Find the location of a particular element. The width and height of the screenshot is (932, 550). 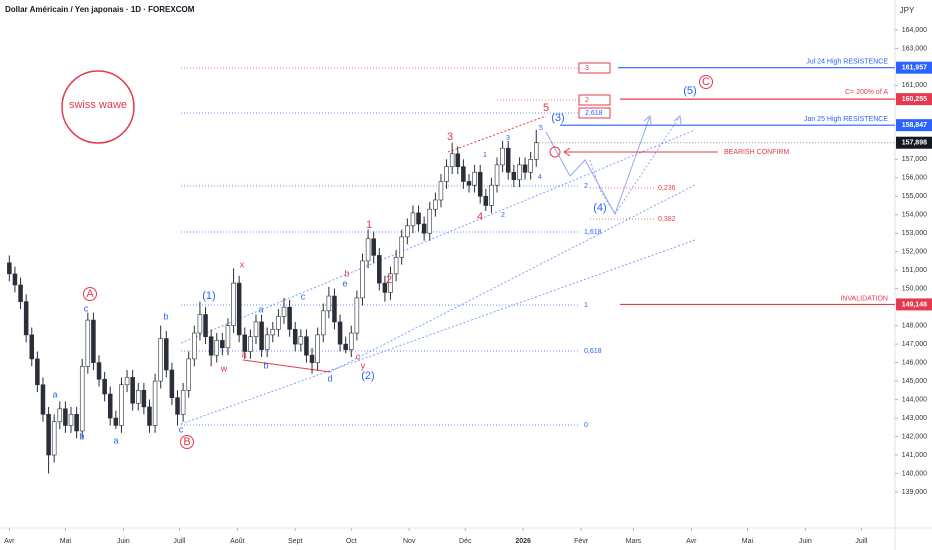

wave-label: C is located at coordinates (706, 82).